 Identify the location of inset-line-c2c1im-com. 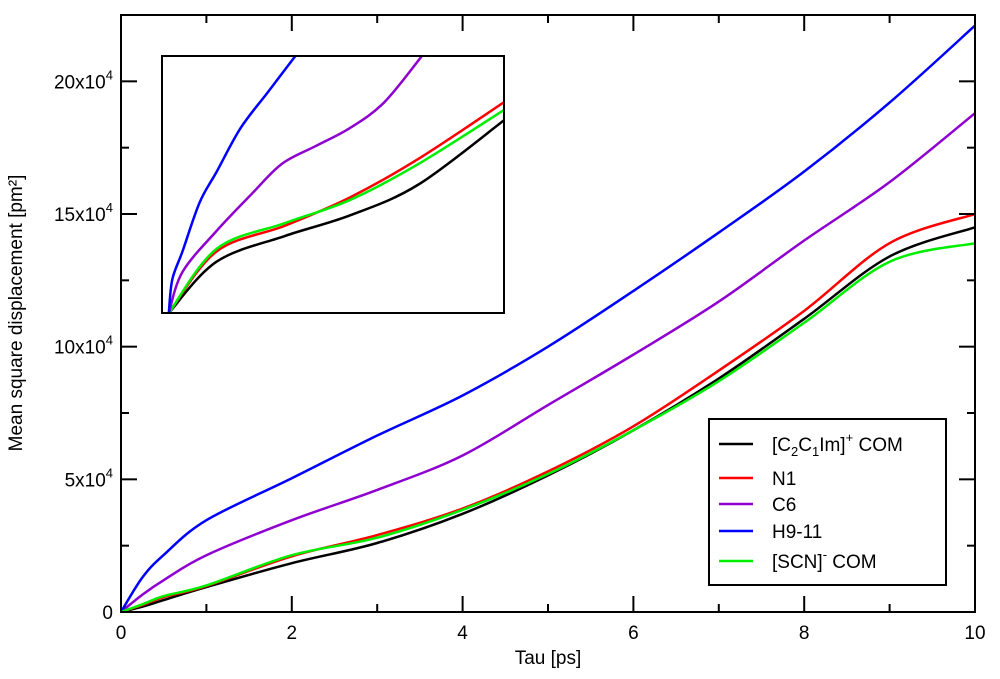
(335, 215).